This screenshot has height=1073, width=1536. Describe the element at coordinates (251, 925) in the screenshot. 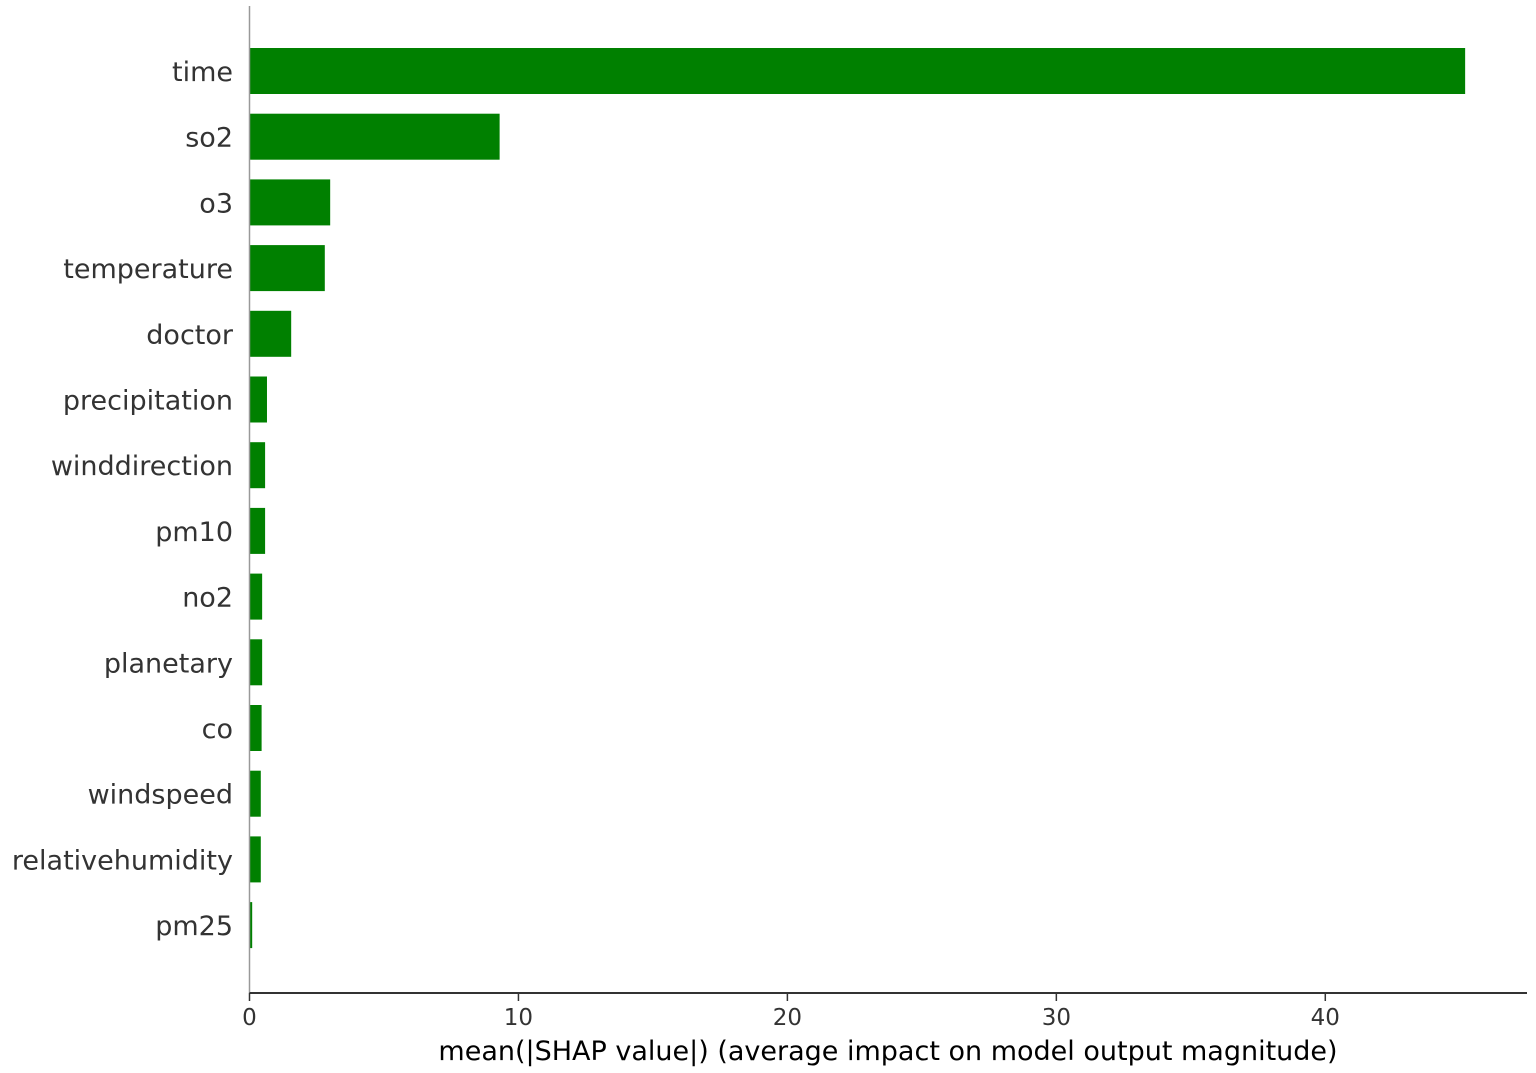

I see `bar-pm25` at that location.